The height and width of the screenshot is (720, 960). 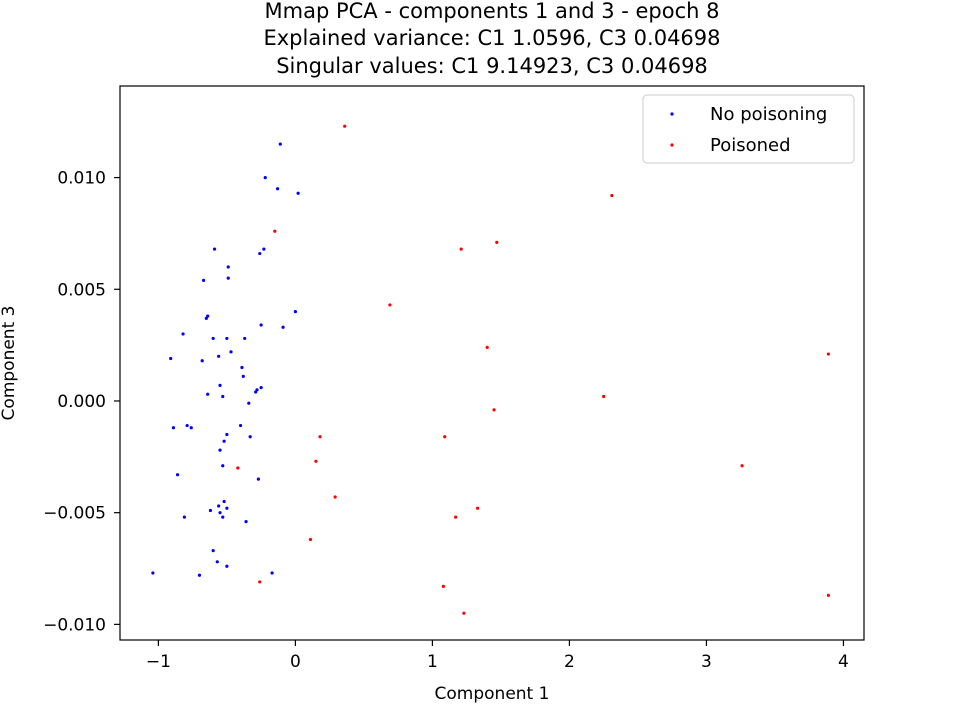 What do you see at coordinates (748, 129) in the screenshot?
I see `legend: No poisoning Poisoned` at bounding box center [748, 129].